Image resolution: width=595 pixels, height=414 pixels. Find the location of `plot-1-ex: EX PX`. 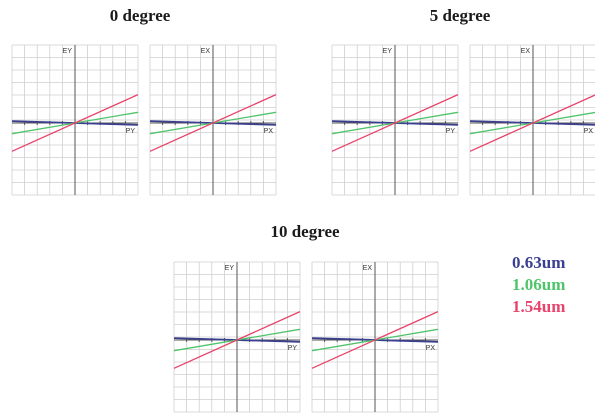

plot-1-ex: EX PX is located at coordinates (532, 120).